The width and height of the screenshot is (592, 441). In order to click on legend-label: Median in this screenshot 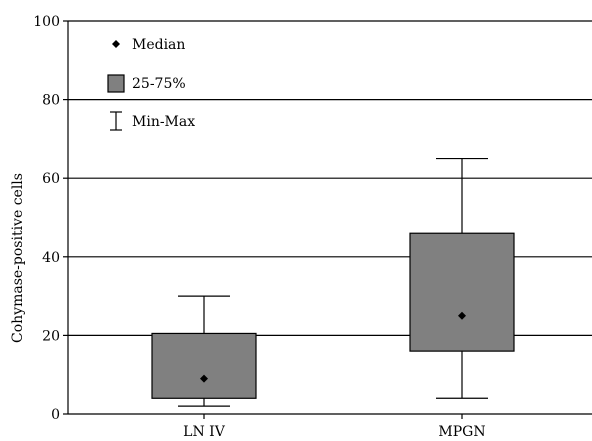, I will do `click(158, 45)`.